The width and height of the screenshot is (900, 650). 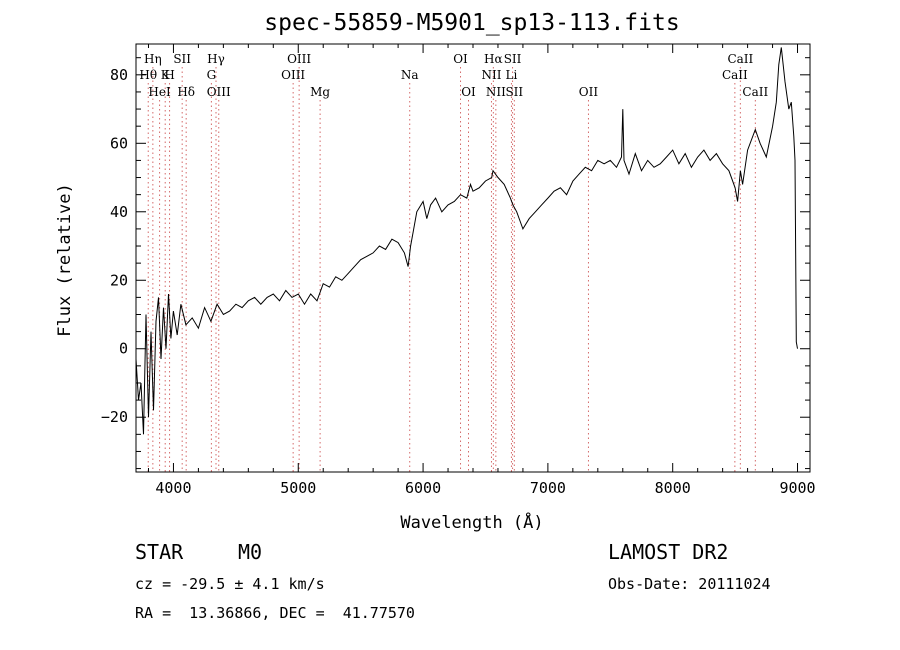 What do you see at coordinates (159, 552) in the screenshot?
I see `object-type: STAR` at bounding box center [159, 552].